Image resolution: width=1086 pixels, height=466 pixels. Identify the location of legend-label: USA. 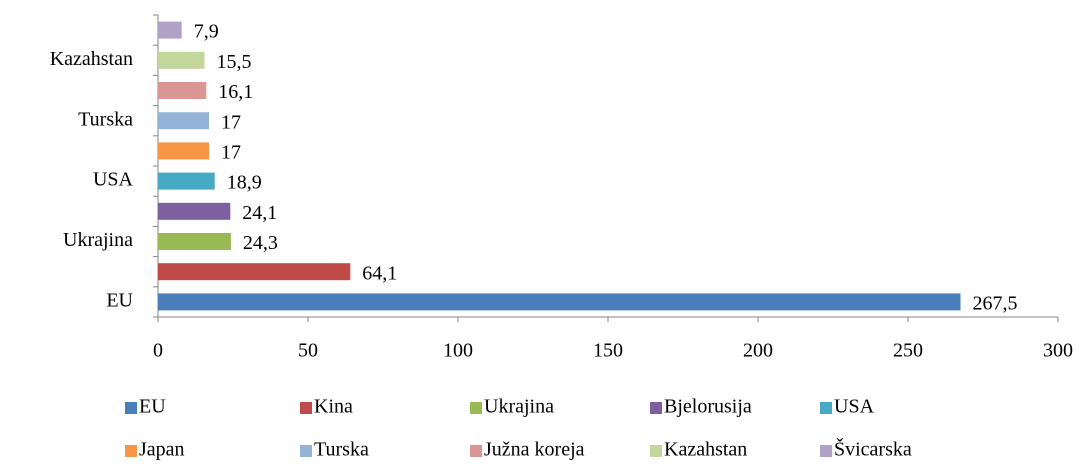
(854, 407).